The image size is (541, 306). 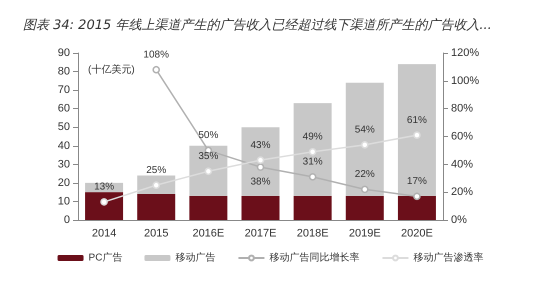 What do you see at coordinates (64, 182) in the screenshot?
I see `y-tick-label: 20` at bounding box center [64, 182].